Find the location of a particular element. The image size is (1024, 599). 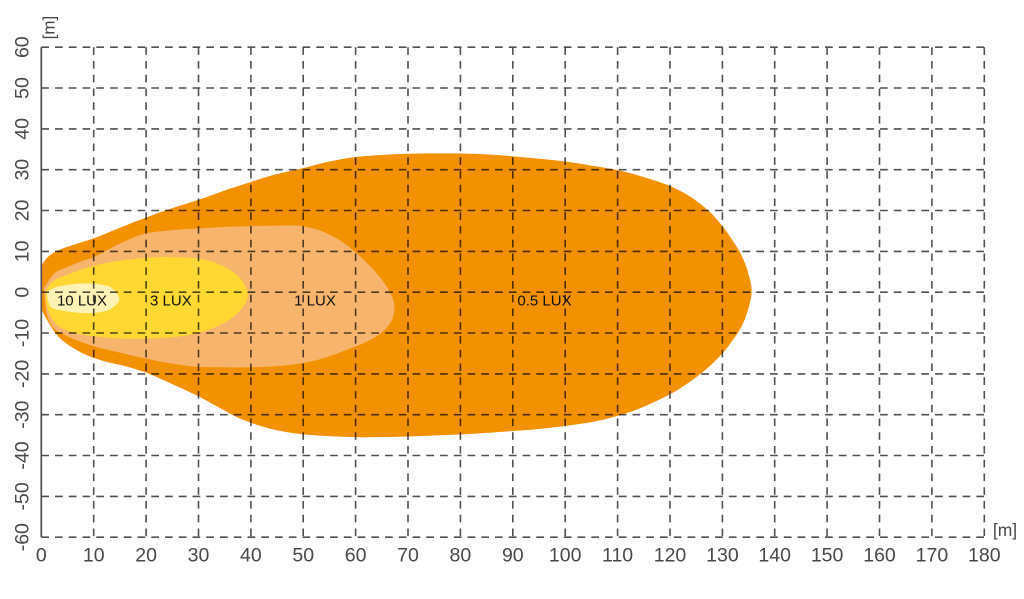

svg-text: 170 is located at coordinates (932, 555).